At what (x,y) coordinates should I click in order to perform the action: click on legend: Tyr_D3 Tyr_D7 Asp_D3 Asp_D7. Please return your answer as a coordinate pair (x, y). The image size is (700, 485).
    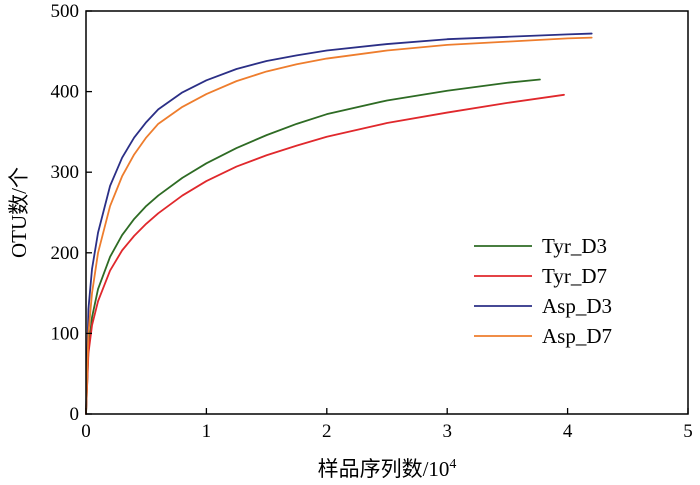
    Looking at the image, I should click on (543, 291).